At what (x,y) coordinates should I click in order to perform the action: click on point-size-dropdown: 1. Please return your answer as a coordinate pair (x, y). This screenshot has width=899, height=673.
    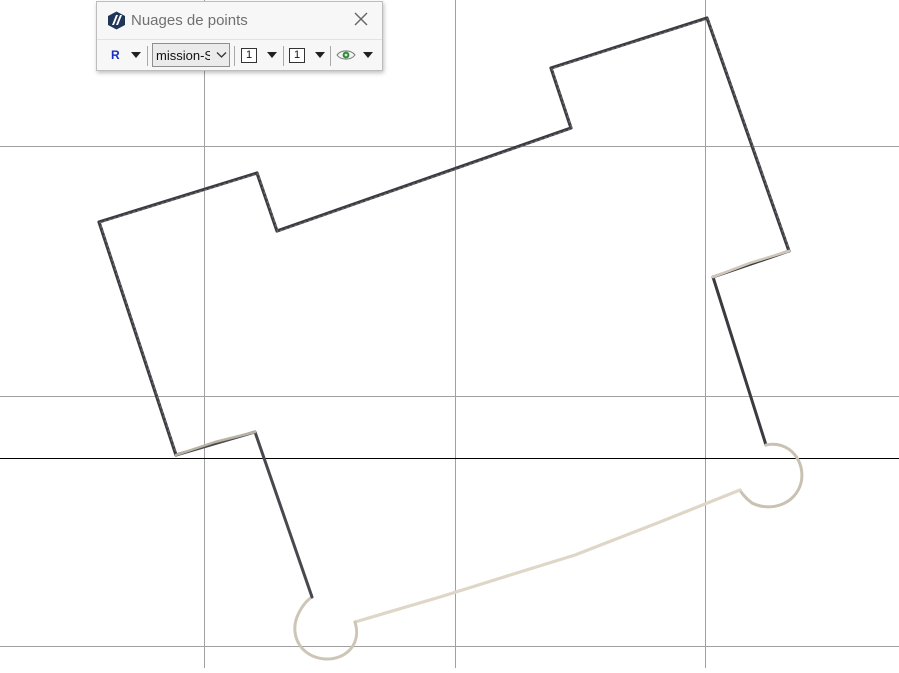
    Looking at the image, I should click on (259, 55).